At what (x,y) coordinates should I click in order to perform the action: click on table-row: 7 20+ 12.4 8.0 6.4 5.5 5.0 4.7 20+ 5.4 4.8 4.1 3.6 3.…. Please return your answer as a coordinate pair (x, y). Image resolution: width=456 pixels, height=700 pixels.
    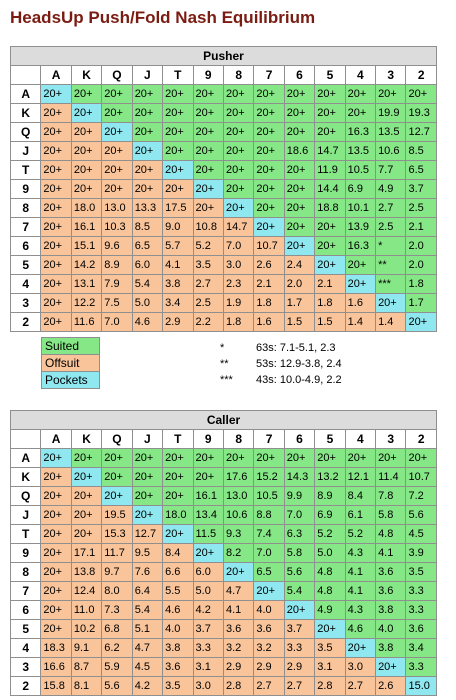
    Looking at the image, I should click on (223, 591).